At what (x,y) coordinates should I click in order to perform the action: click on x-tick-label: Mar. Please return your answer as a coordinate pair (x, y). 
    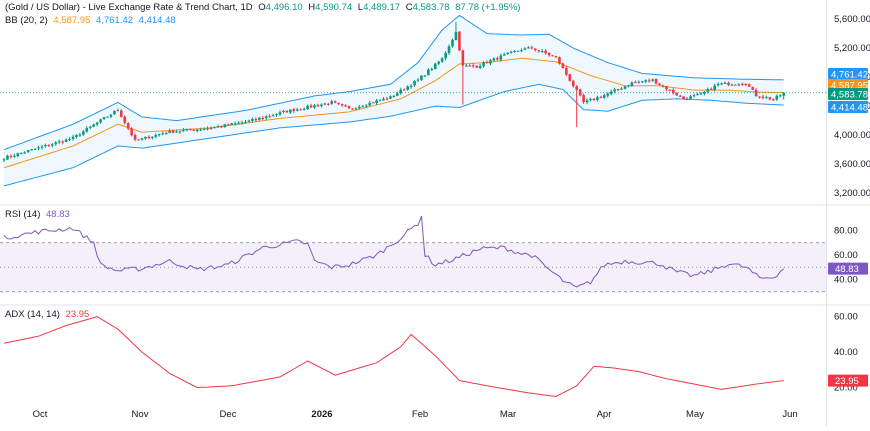
    Looking at the image, I should click on (508, 414).